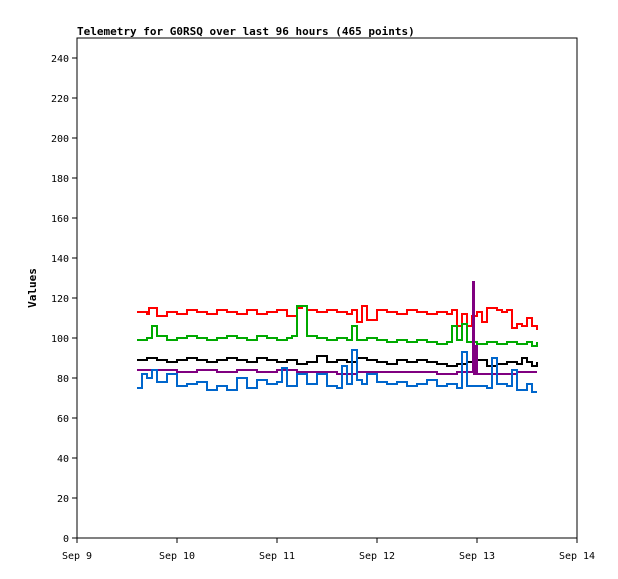 This screenshot has width=618, height=579. What do you see at coordinates (66, 539) in the screenshot?
I see `y-tick-label: 0` at bounding box center [66, 539].